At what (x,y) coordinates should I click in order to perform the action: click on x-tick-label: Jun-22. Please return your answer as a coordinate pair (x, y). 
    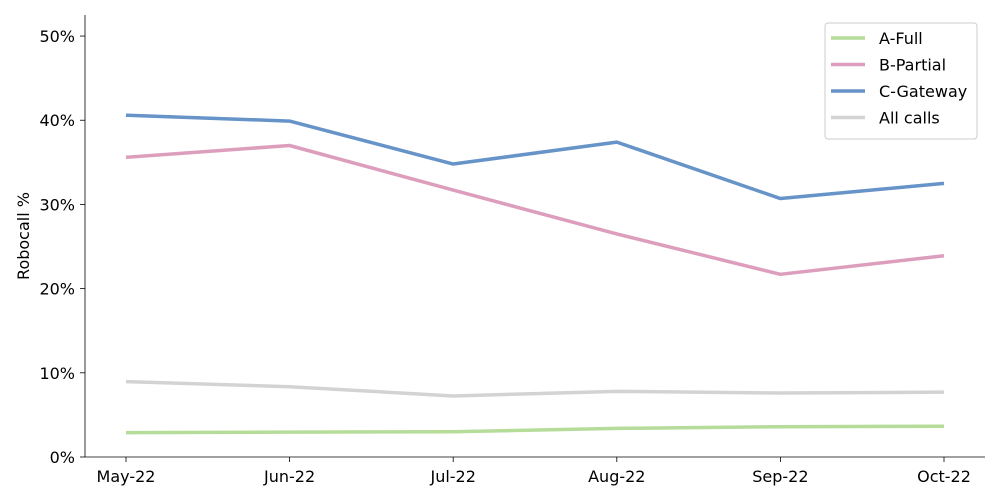
    Looking at the image, I should click on (289, 476).